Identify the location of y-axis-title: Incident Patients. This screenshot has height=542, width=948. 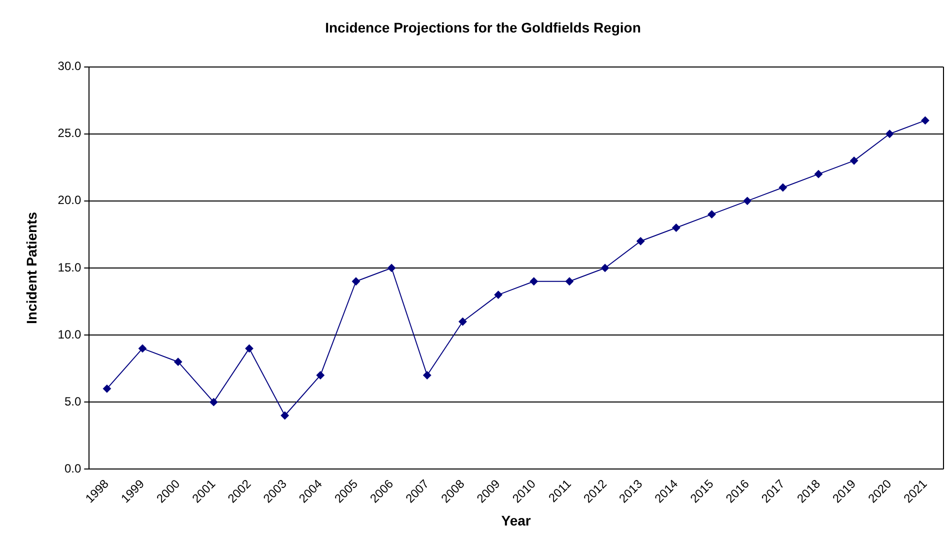
(31, 268).